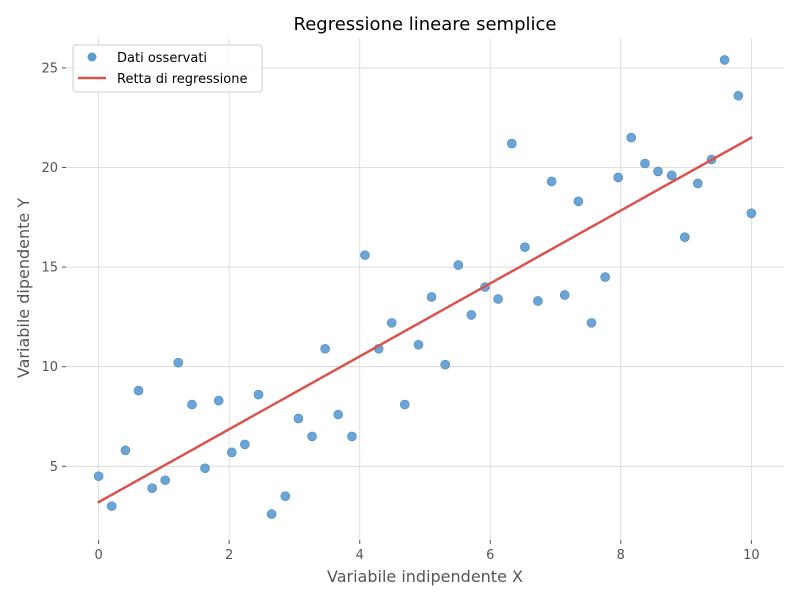  What do you see at coordinates (360, 555) in the screenshot?
I see `x-tick-label: 4` at bounding box center [360, 555].